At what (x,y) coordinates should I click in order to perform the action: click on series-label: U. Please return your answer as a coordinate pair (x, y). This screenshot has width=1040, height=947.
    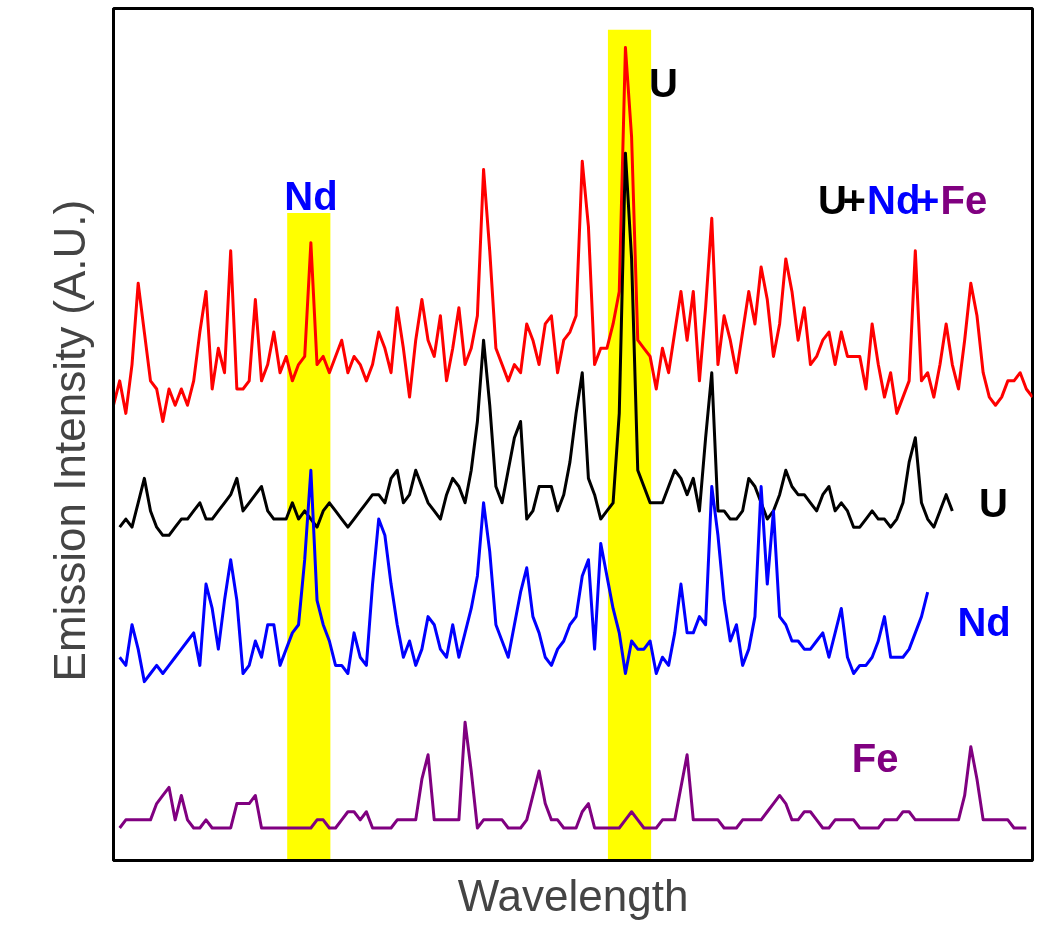
    Looking at the image, I should click on (993, 502).